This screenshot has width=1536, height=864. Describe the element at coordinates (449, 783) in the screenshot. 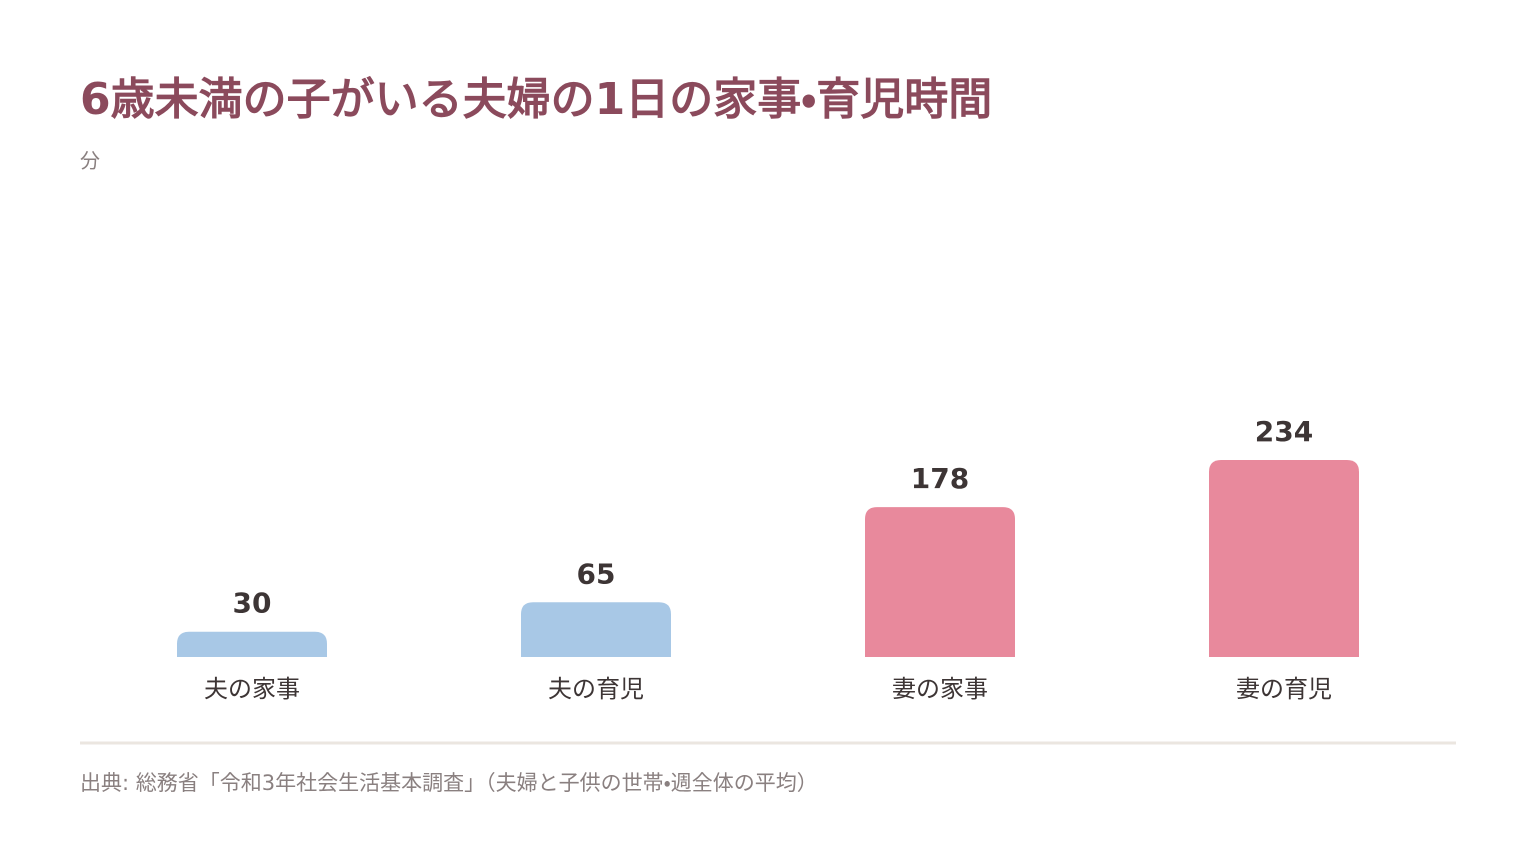

I see `source-note: 出典: 総務省「令和3年社会生活基本調査」（夫婦と子供の世帯・週全体の平均）` at that location.